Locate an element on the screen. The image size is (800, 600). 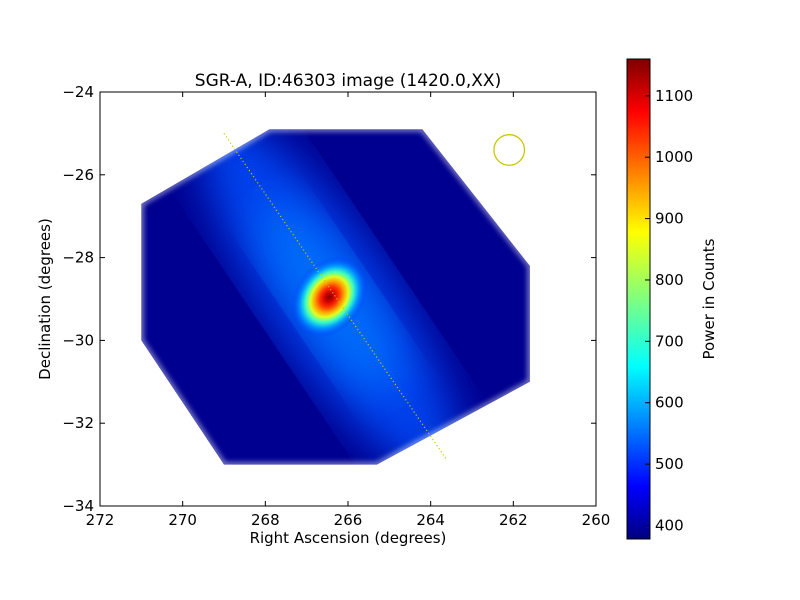
x-tick-label: 260 is located at coordinates (596, 520).